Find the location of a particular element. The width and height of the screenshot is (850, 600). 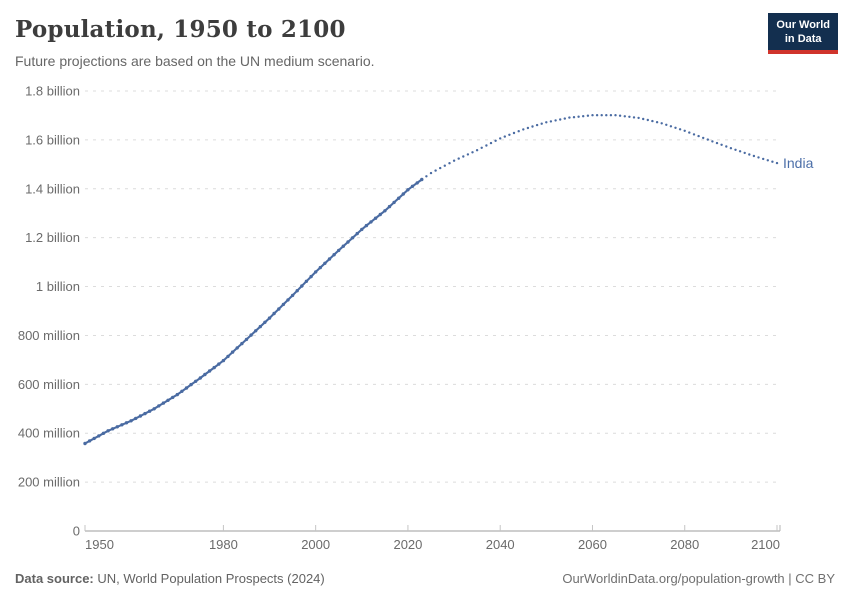

y-axis-tick-label: 200 million is located at coordinates (49, 482).